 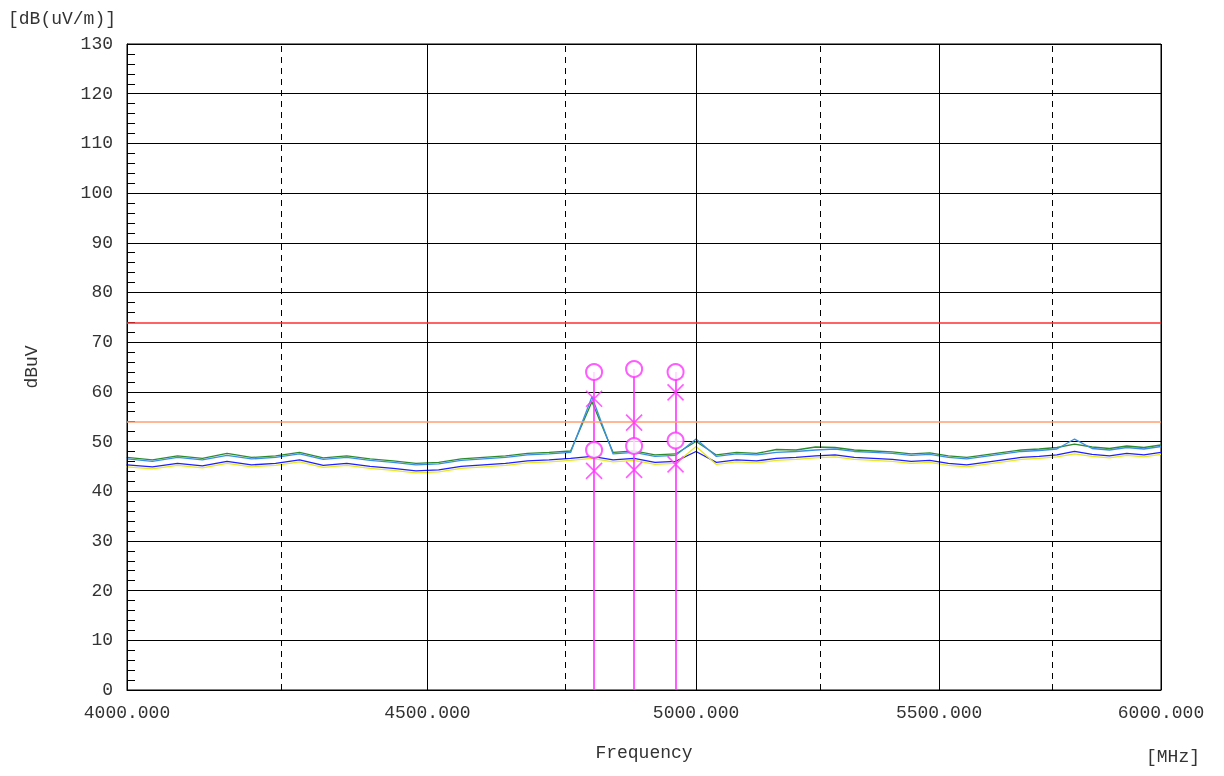 I want to click on y-tick-label: 10, so click(x=102, y=640).